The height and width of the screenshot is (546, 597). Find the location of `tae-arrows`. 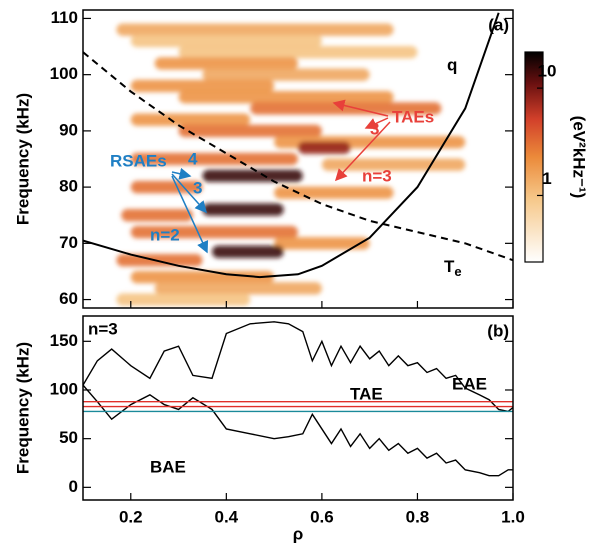

tae-arrows is located at coordinates (361, 140).